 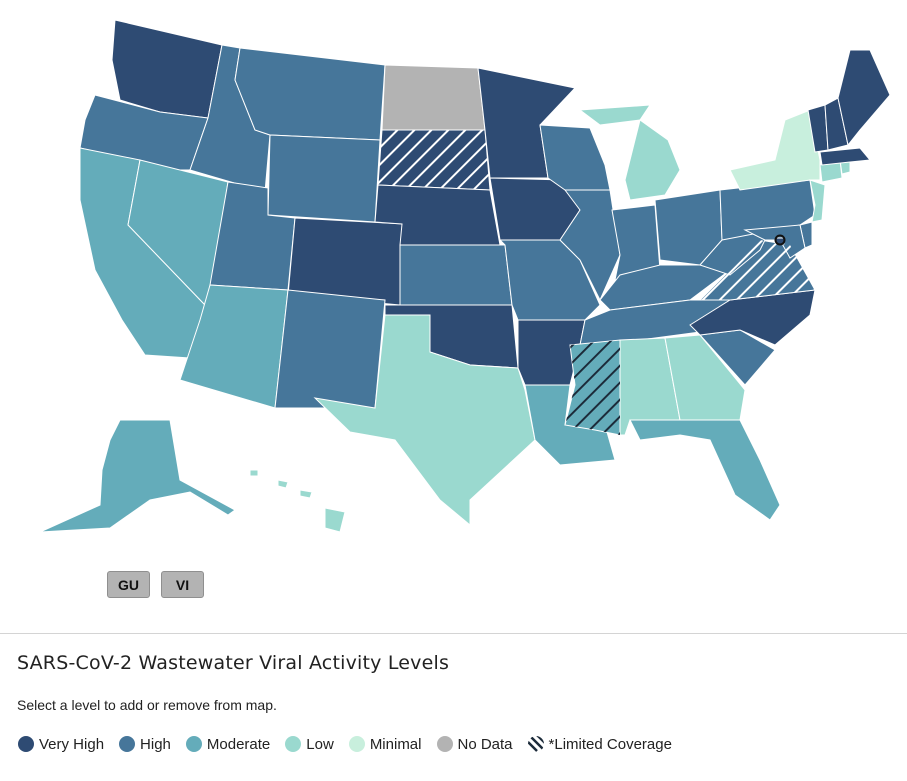 I want to click on state-il, so click(x=590, y=245).